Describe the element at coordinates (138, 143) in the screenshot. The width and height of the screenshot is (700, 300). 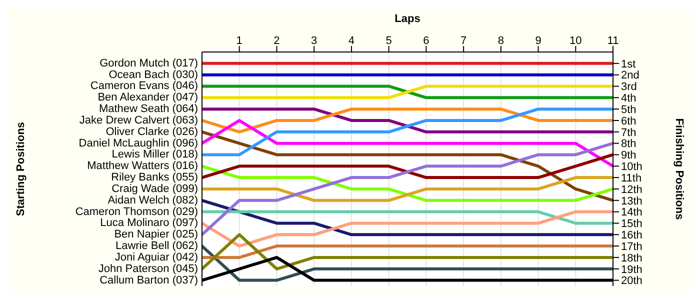
I see `series-label: Daniel McLaughlin (096)` at that location.